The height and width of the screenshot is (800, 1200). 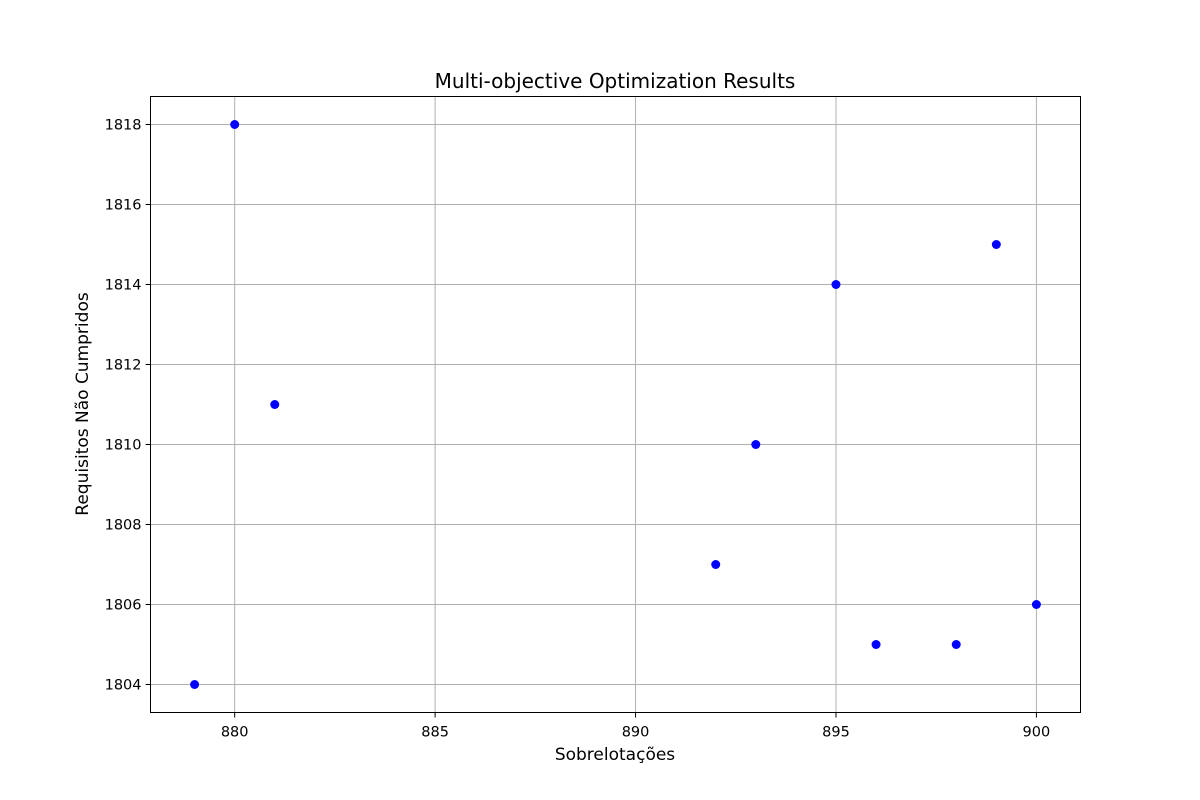 I want to click on y-tick-label: 1806, so click(x=123, y=606).